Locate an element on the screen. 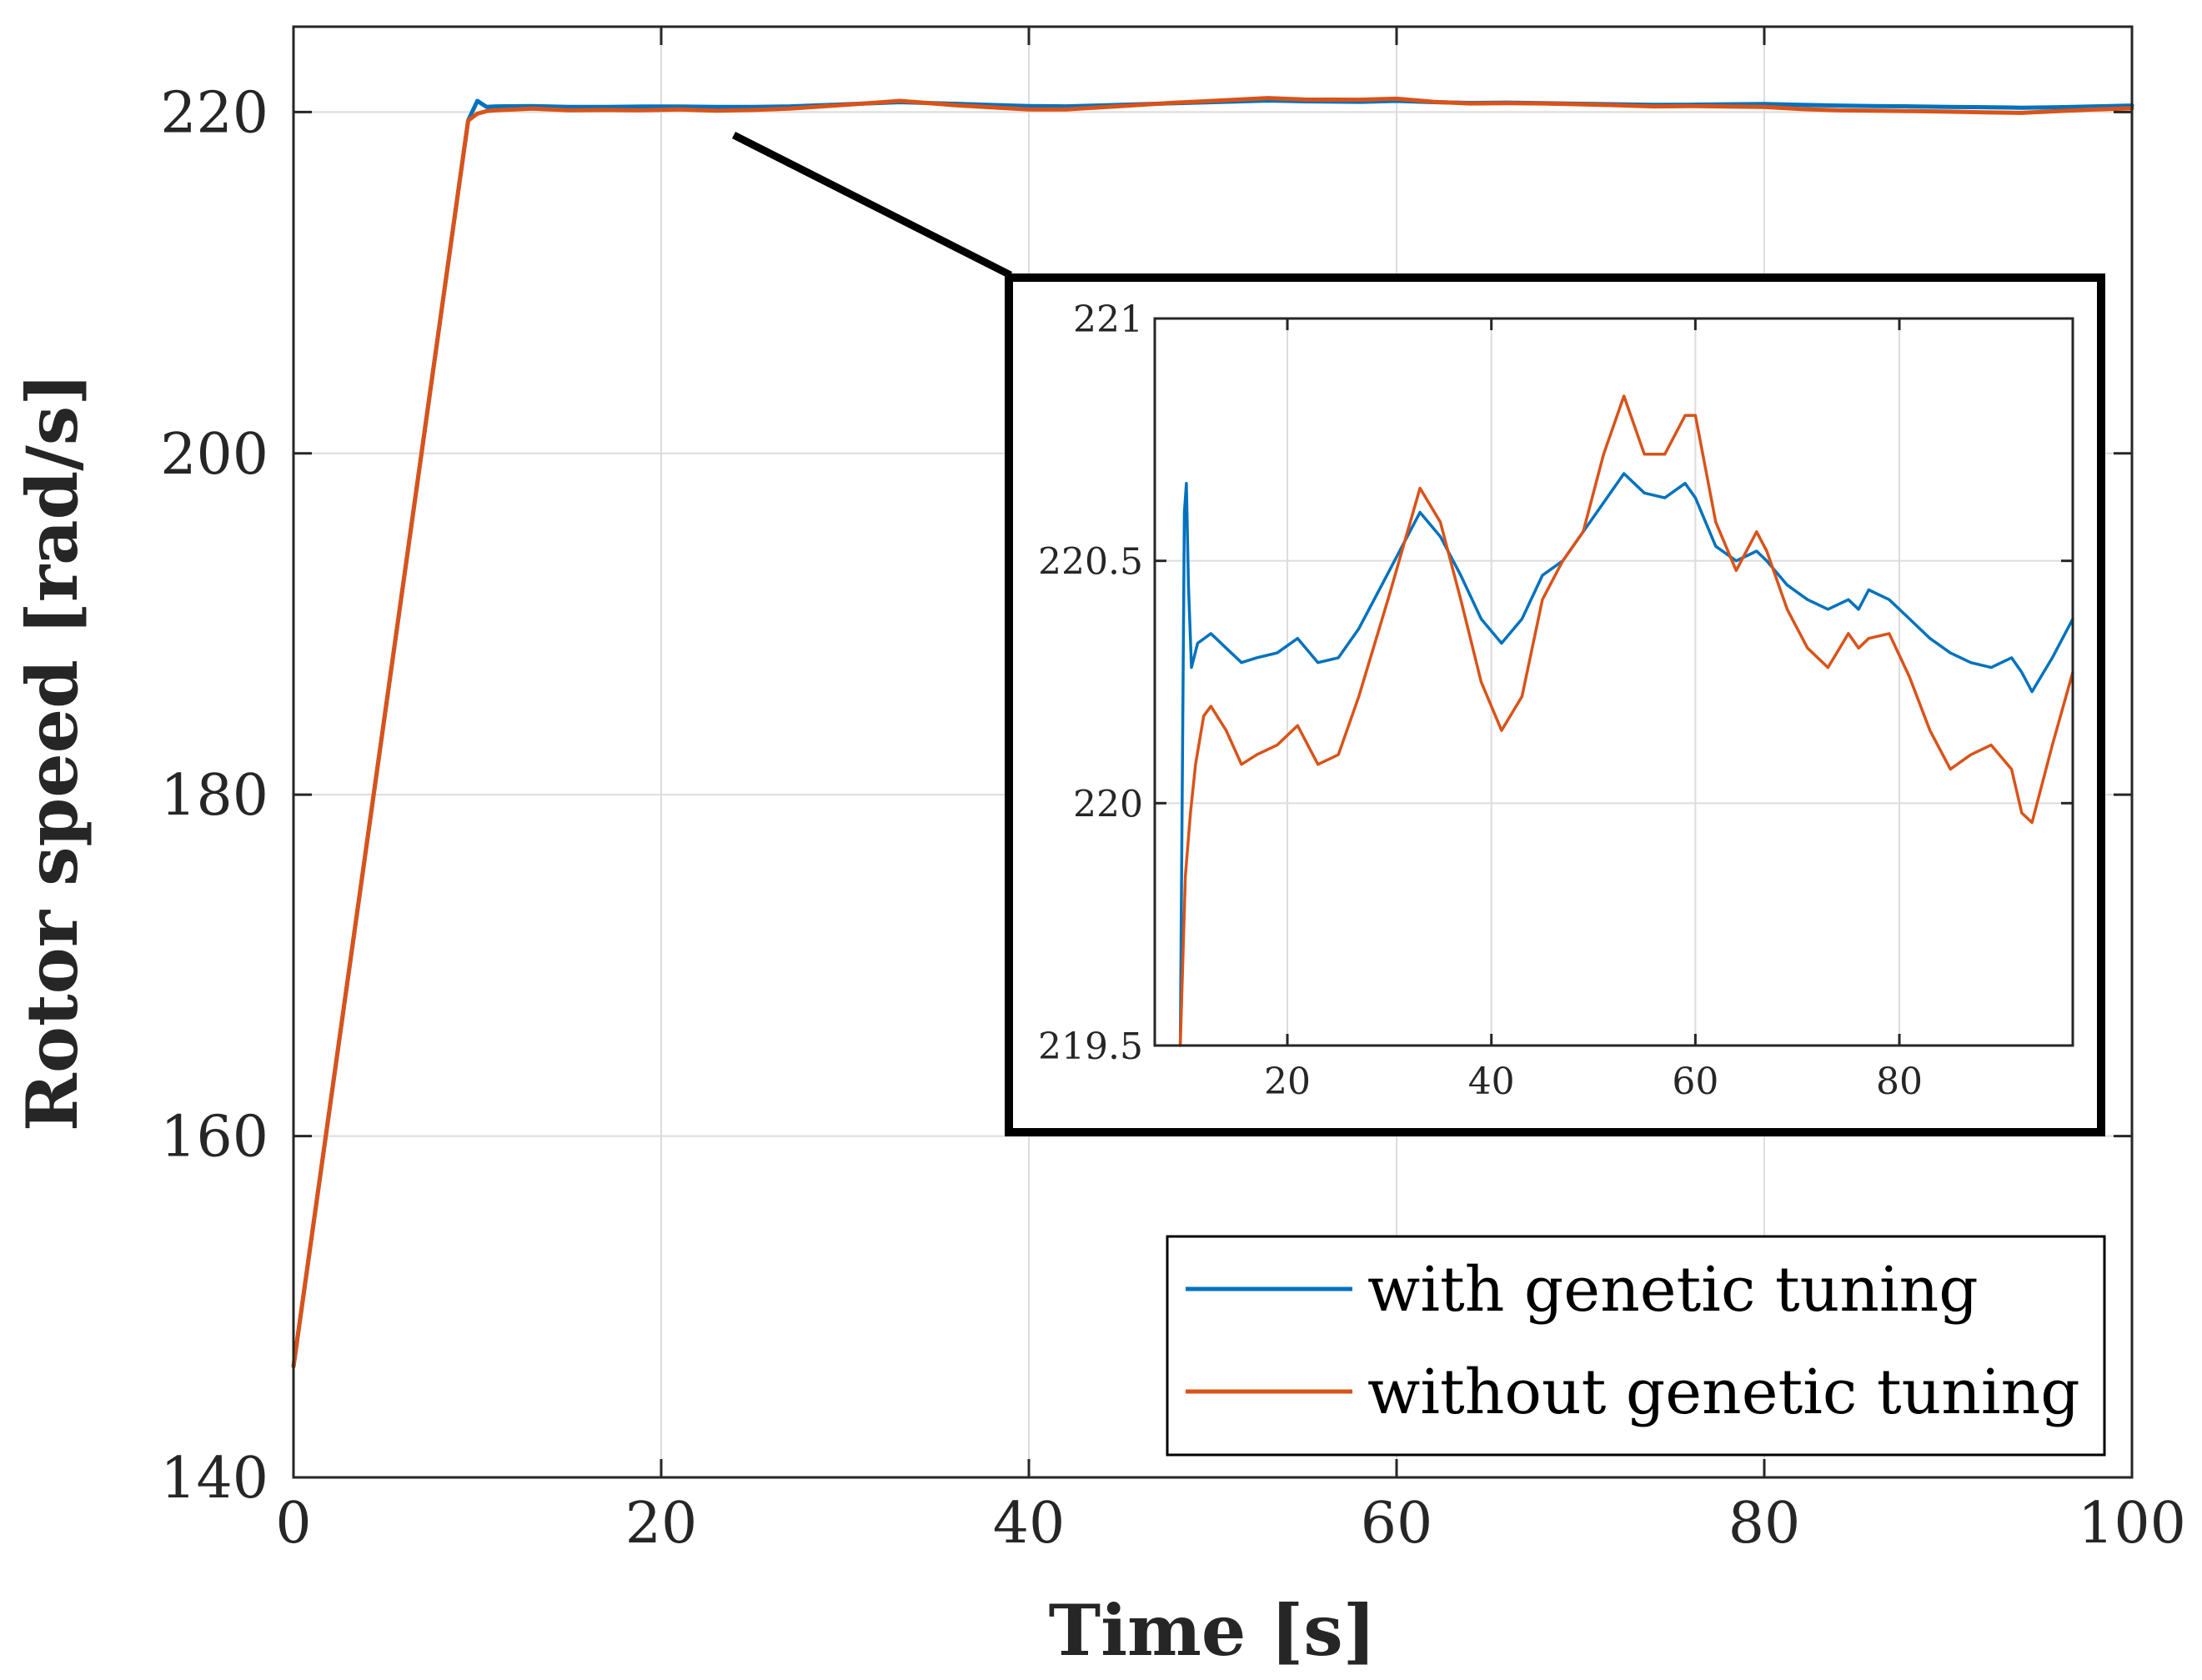  inset-x-tick-label: 80 is located at coordinates (1899, 1082).